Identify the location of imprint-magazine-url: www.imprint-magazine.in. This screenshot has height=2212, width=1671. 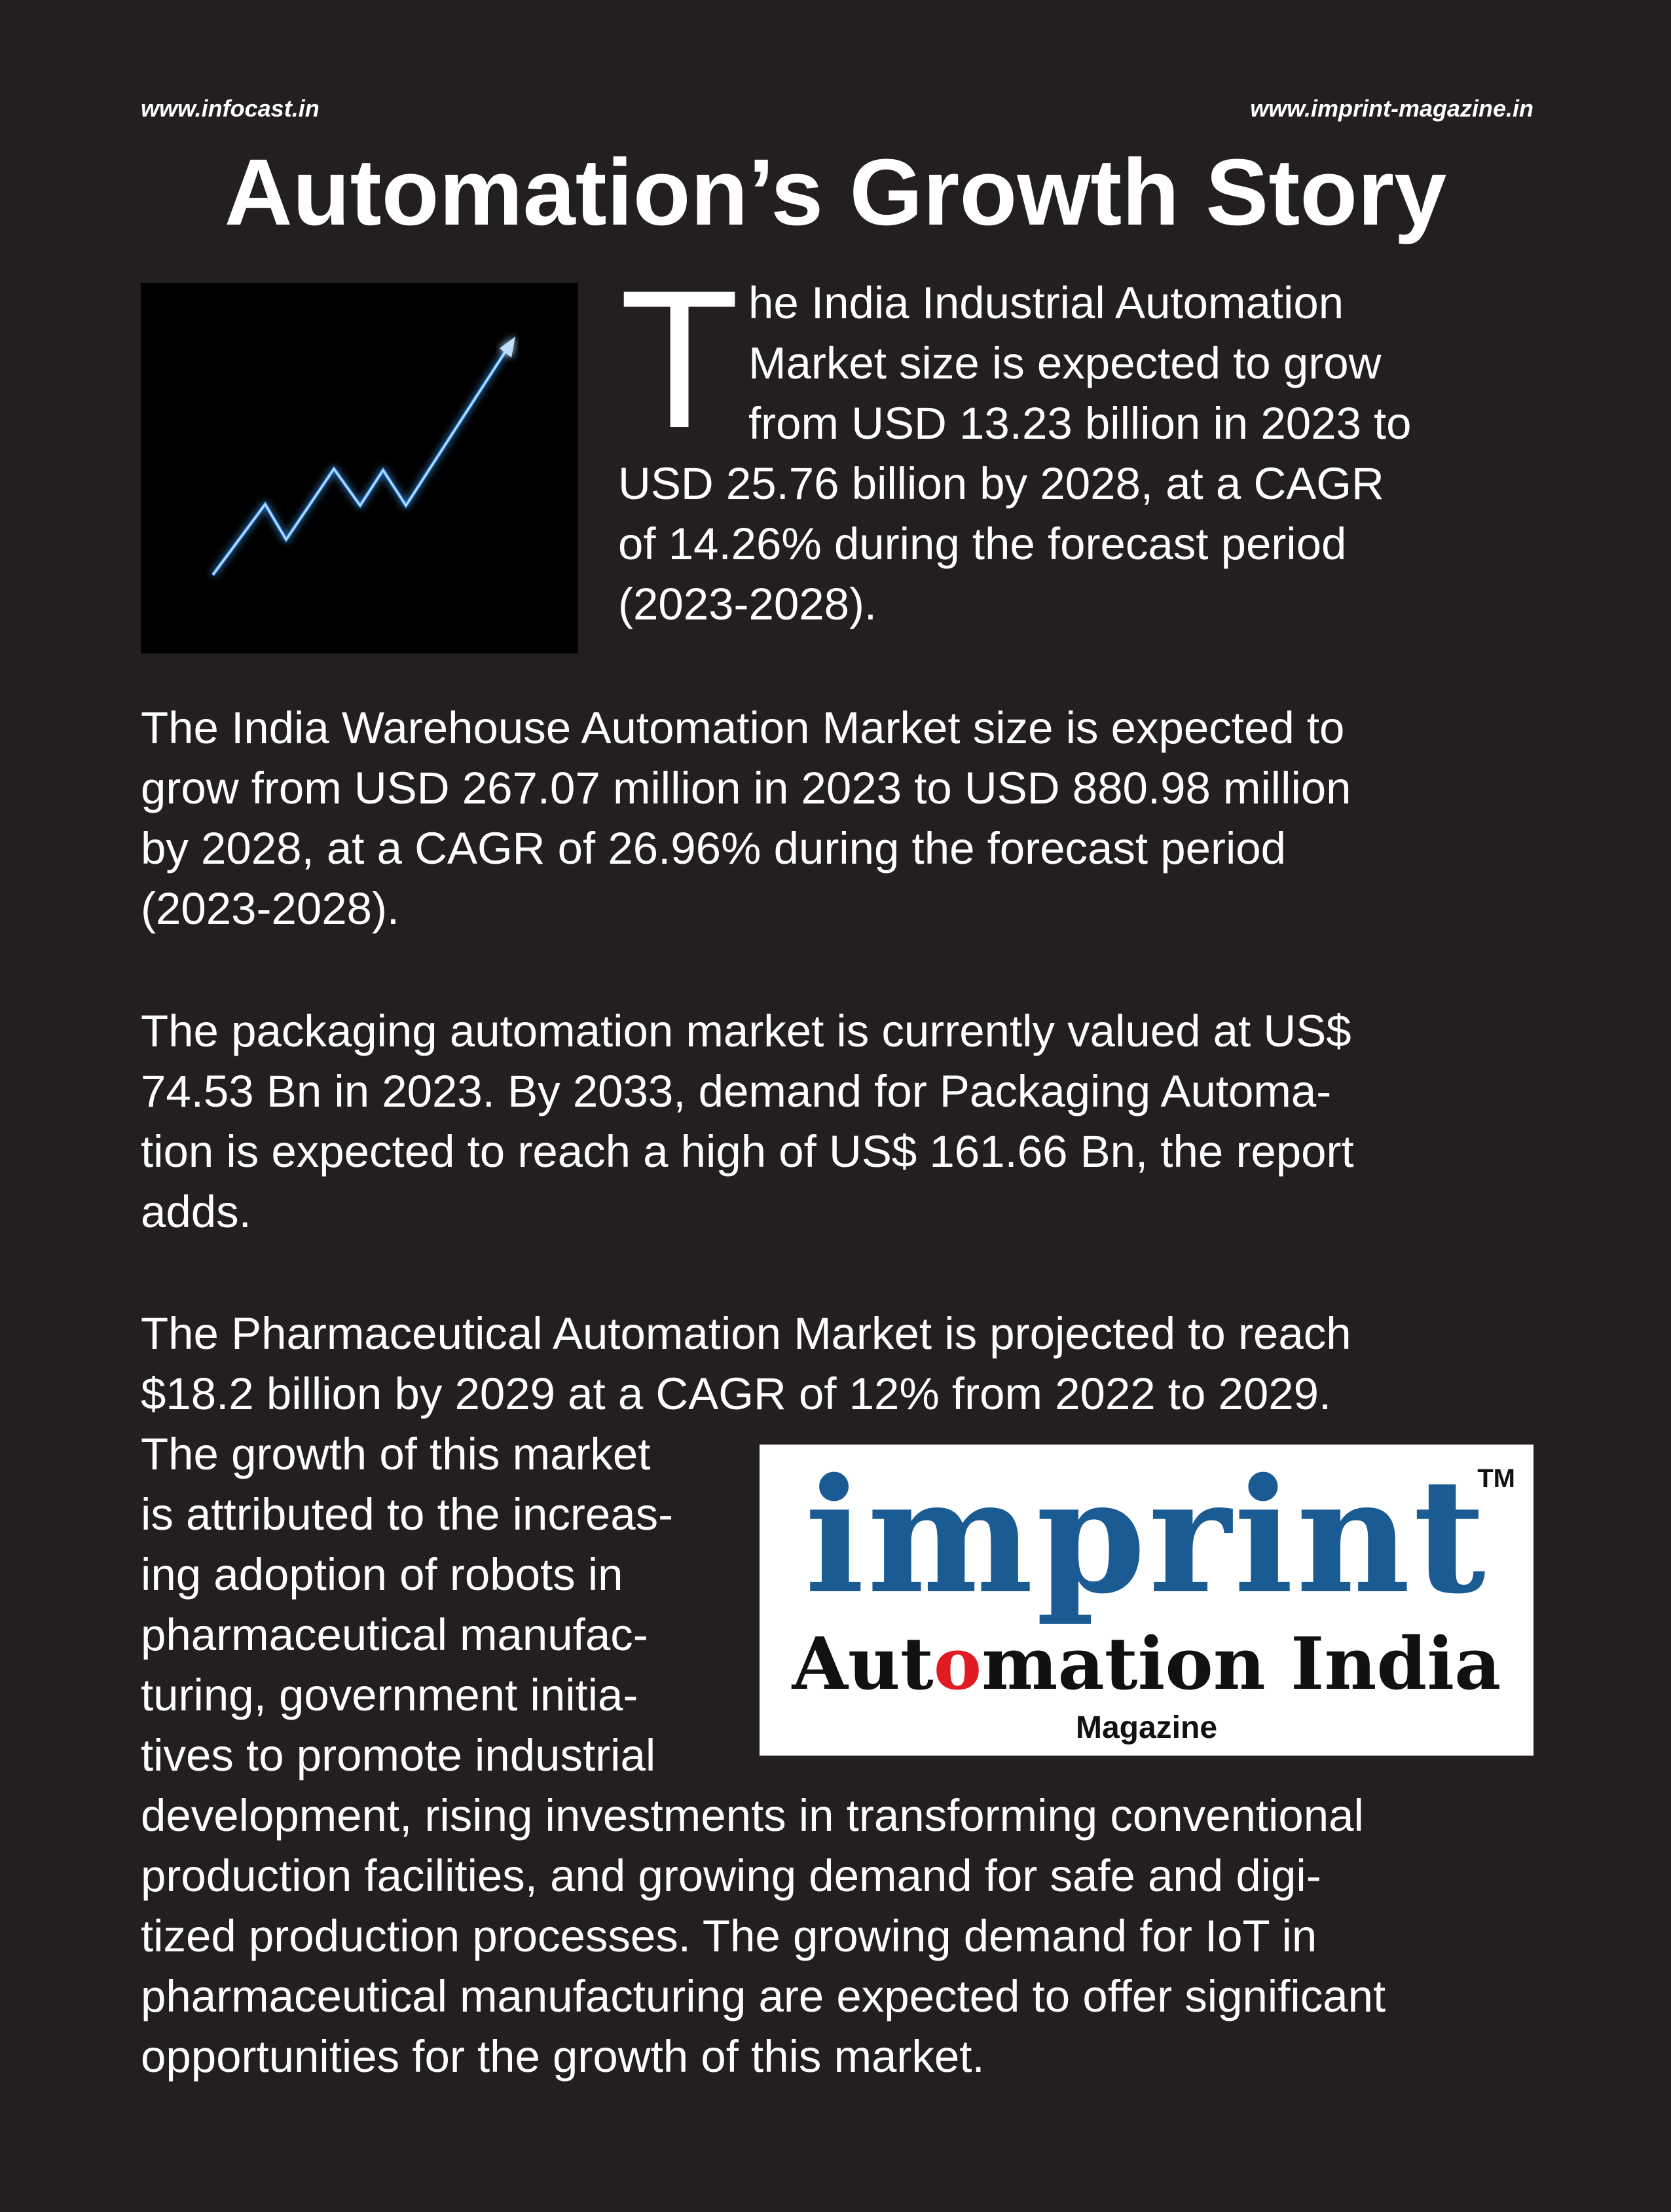
(1392, 108).